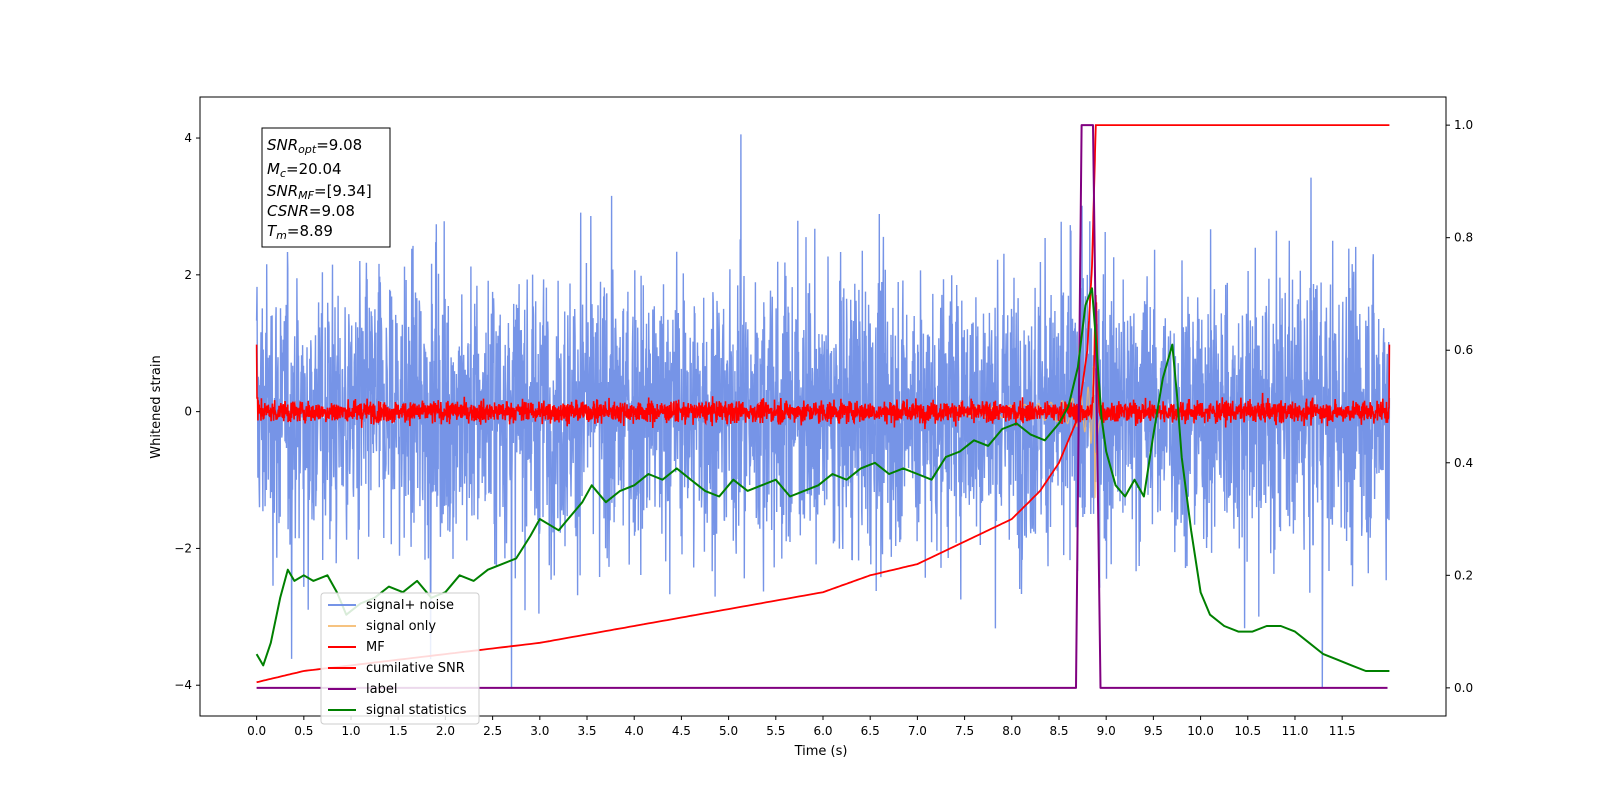 This screenshot has height=800, width=1600. Describe the element at coordinates (398, 731) in the screenshot. I see `x-tick-label-3: 1.5` at that location.